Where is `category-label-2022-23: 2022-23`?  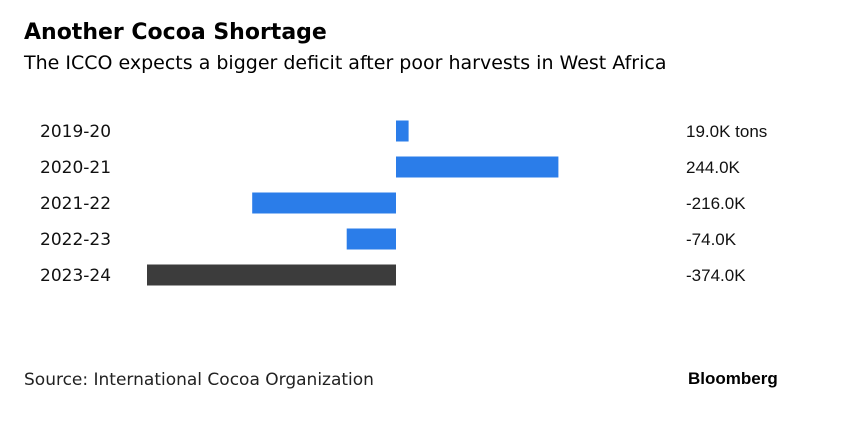 category-label-2022-23: 2022-23 is located at coordinates (75, 240).